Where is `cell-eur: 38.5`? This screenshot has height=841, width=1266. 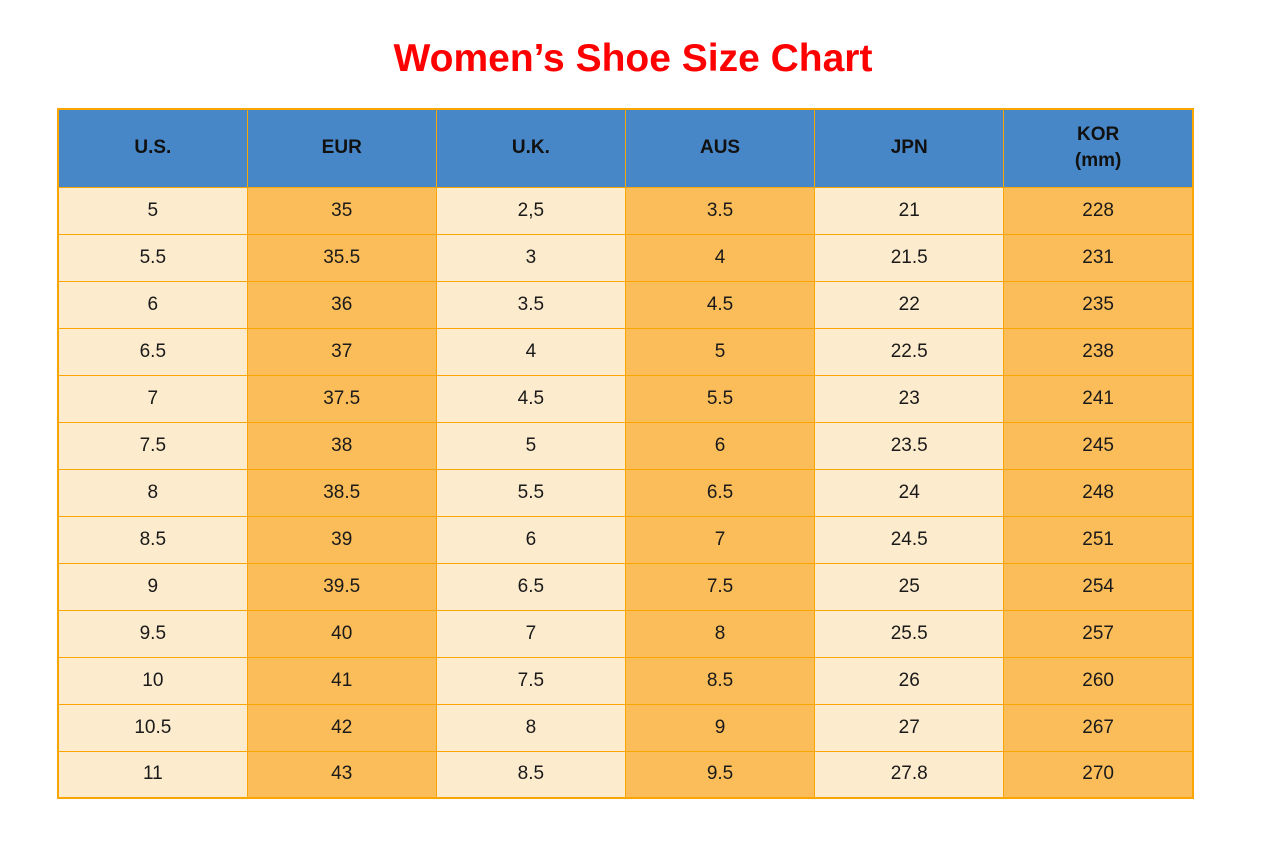 cell-eur: 38.5 is located at coordinates (341, 492).